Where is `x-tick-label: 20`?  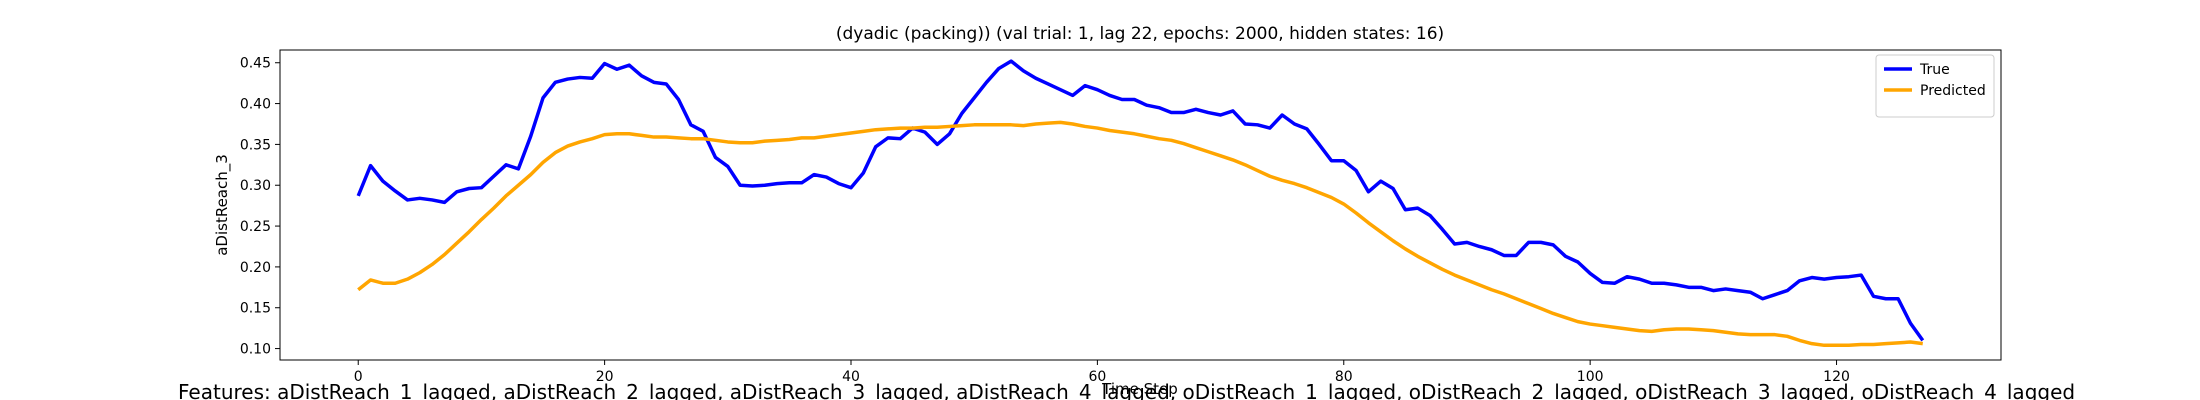 x-tick-label: 20 is located at coordinates (605, 377).